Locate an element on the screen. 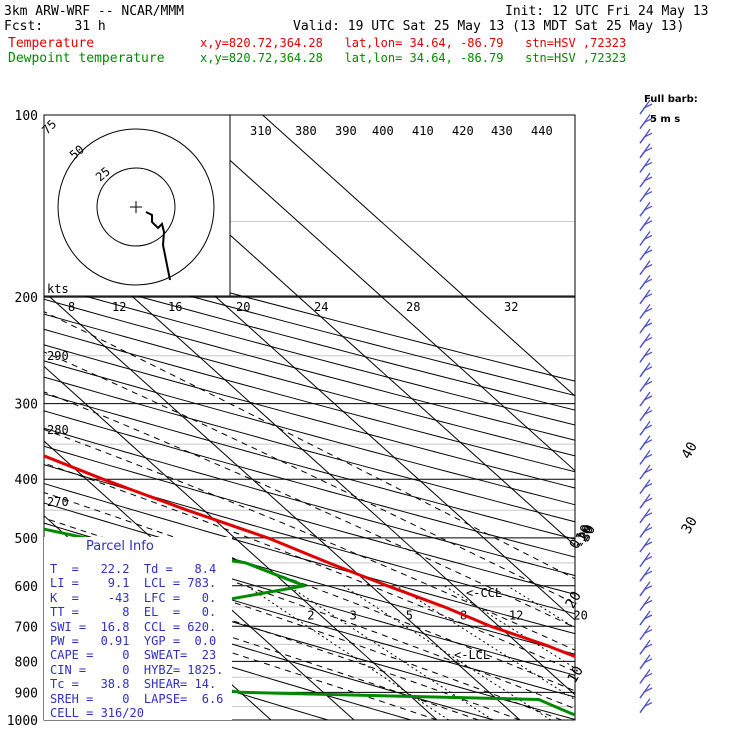  theta-label: 380 is located at coordinates (306, 131).